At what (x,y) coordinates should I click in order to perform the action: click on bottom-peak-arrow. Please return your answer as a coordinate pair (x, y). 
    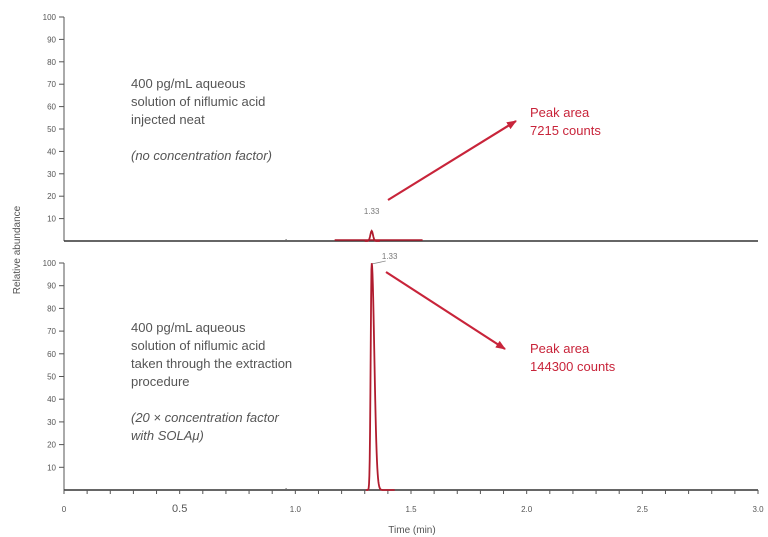
    Looking at the image, I should click on (445, 310).